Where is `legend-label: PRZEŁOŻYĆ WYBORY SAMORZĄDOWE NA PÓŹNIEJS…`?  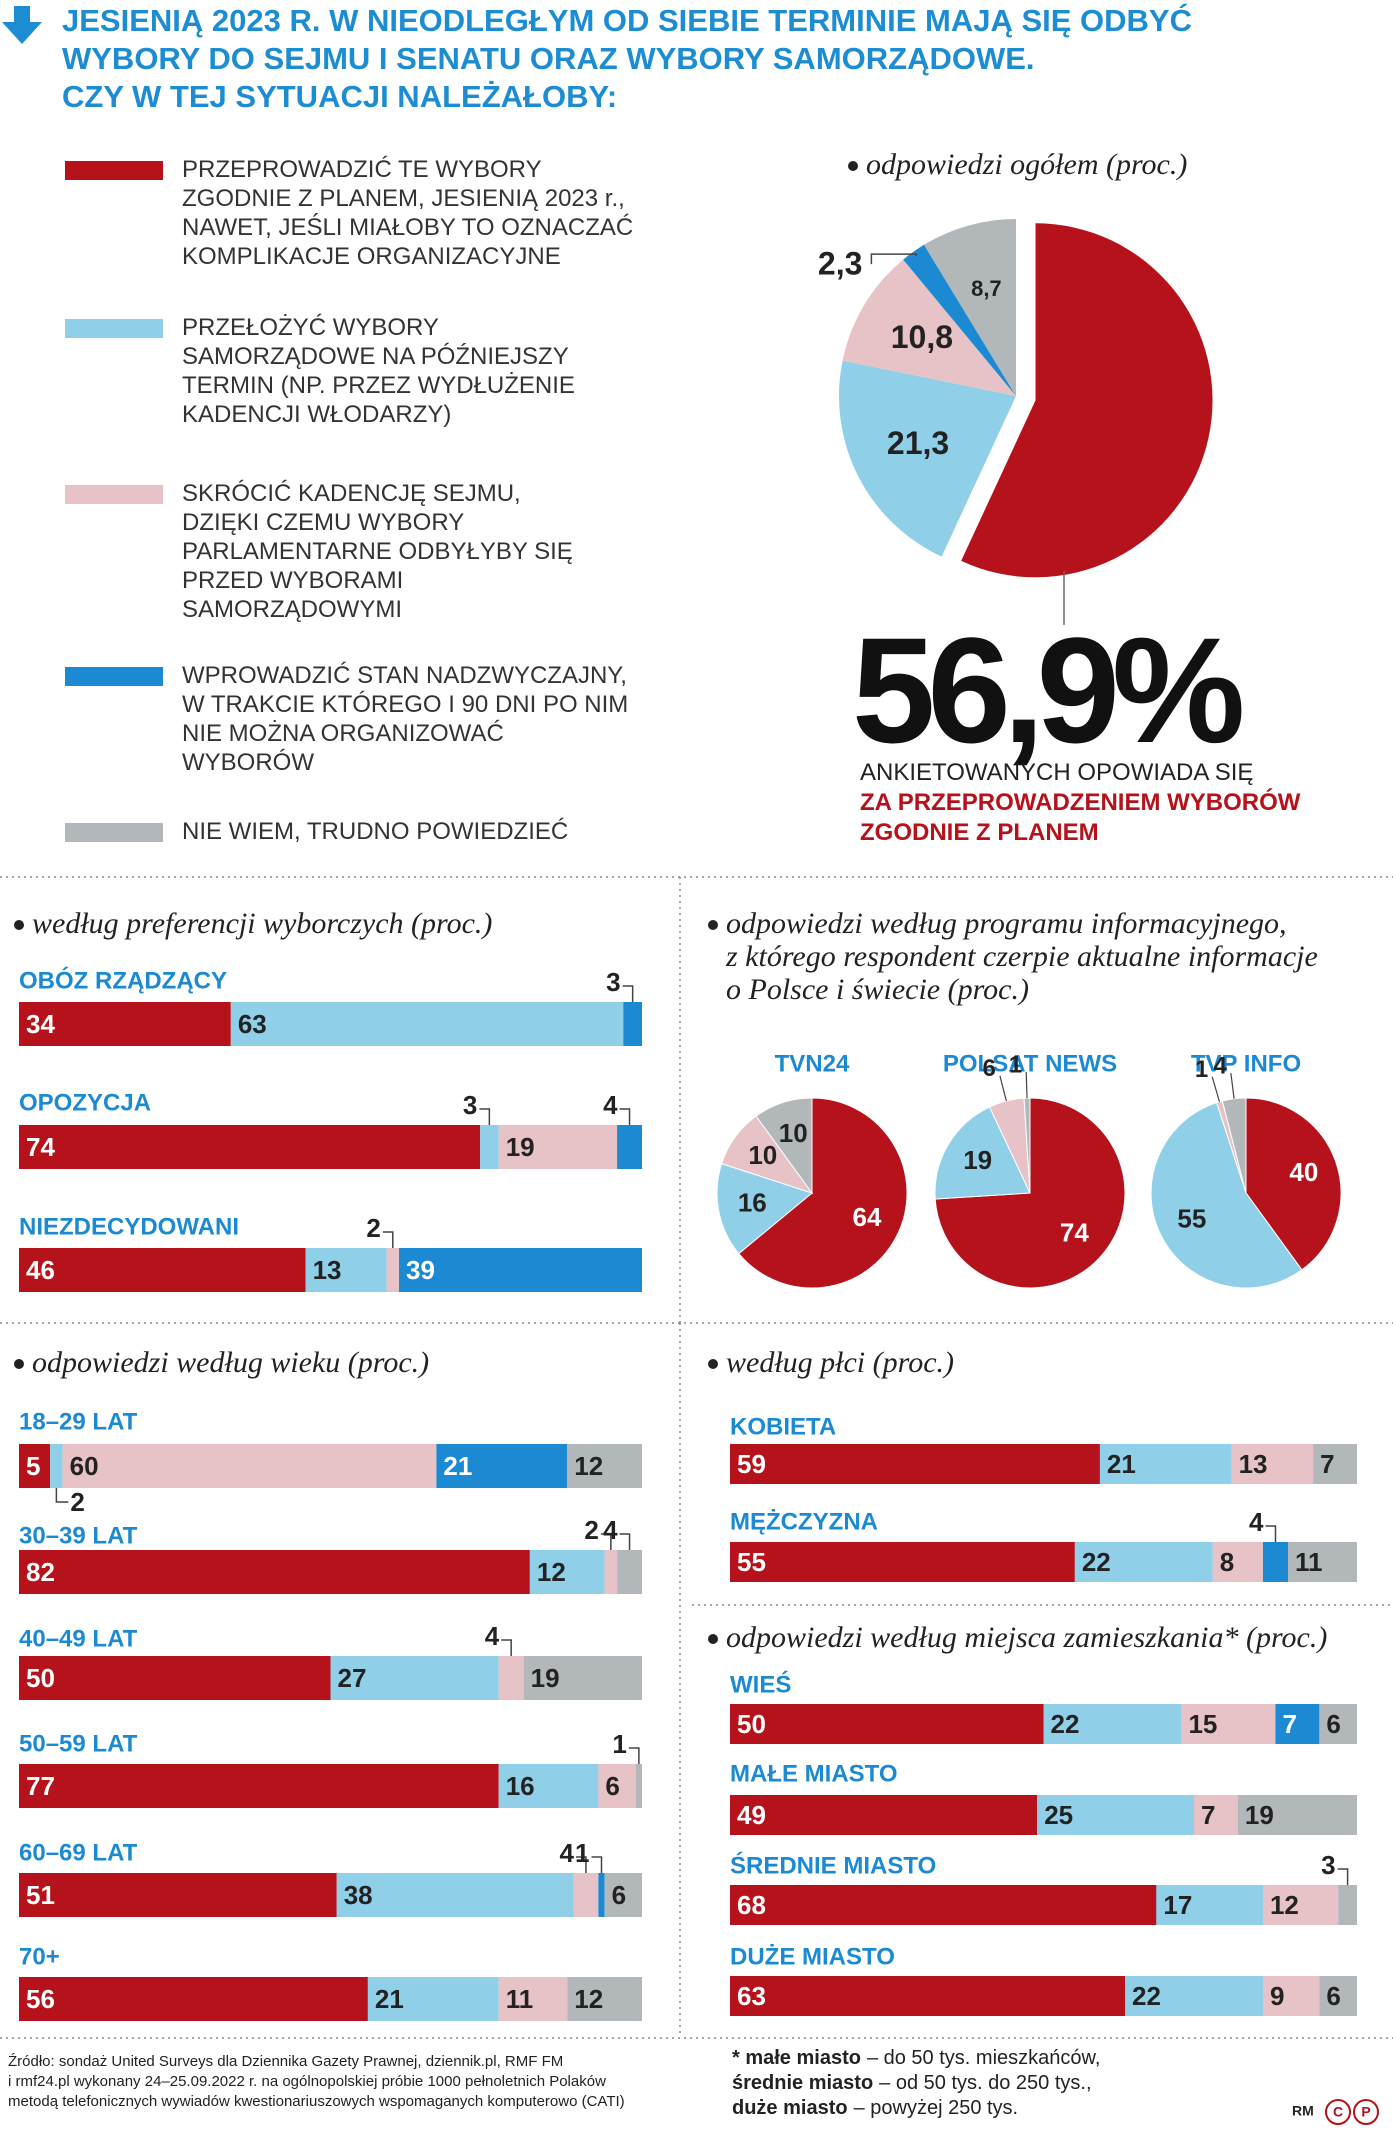
legend-label: PRZEŁOŻYĆ WYBORY SAMORZĄDOWE NA PÓŹNIEJS… is located at coordinates (378, 371).